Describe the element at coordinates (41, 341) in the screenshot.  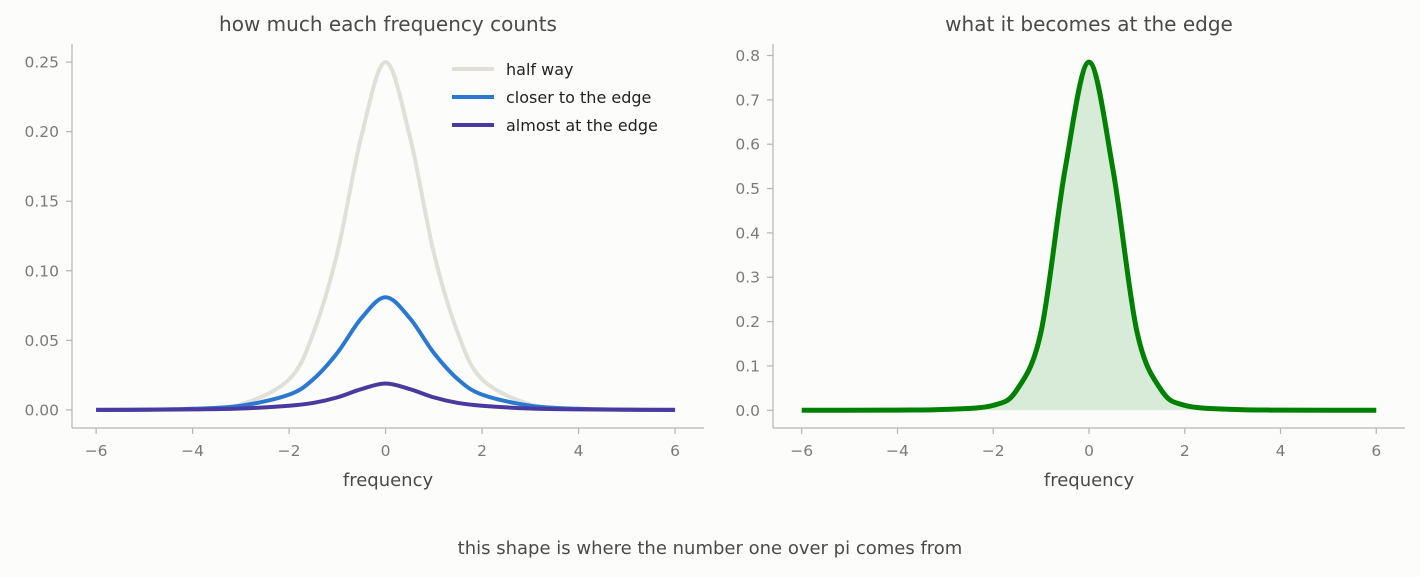
I see `y-tick-label: 0.05` at that location.